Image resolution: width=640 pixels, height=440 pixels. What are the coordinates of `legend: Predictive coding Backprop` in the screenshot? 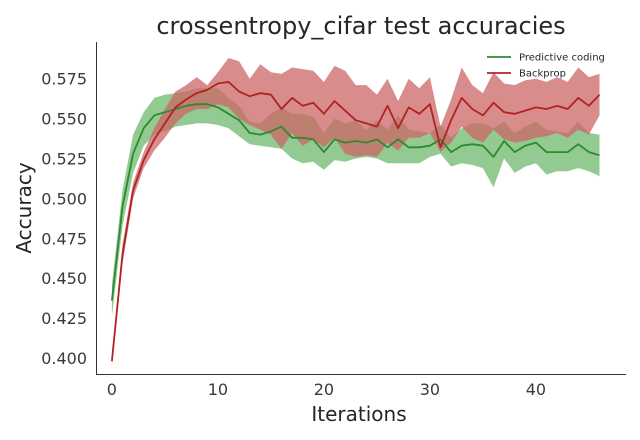 It's located at (546, 66).